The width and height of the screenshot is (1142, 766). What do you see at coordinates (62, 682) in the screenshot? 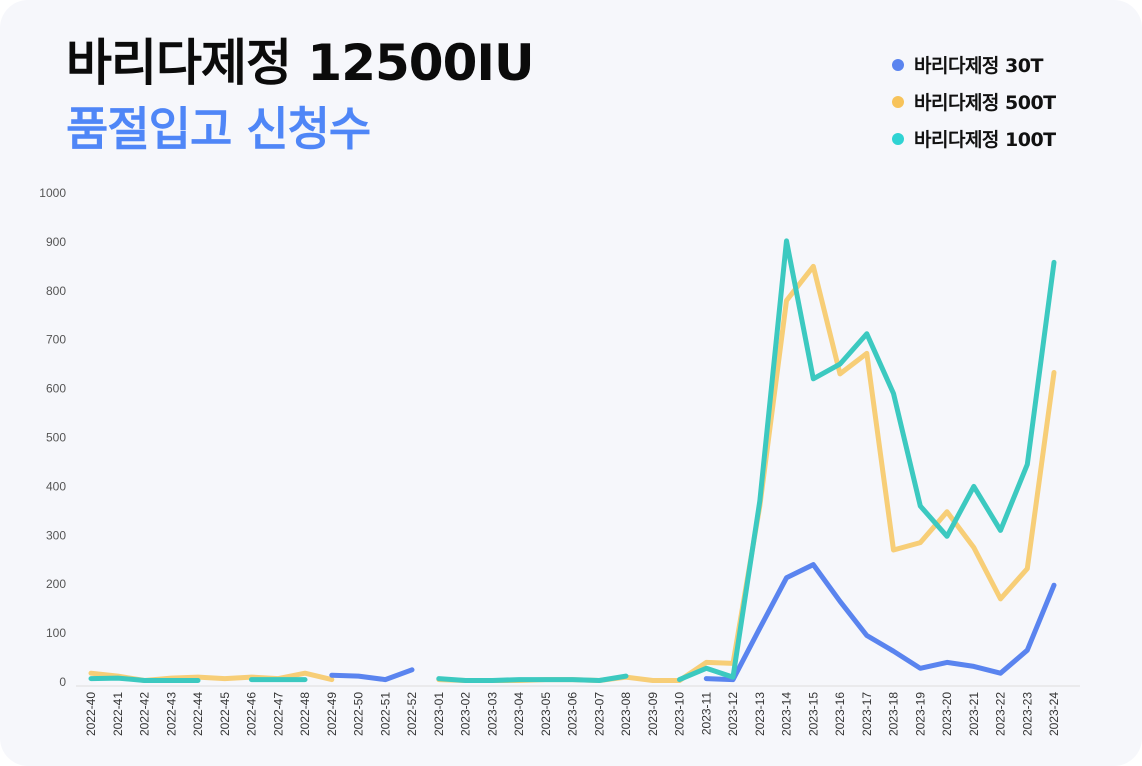
I see `y-tick-label: 0` at bounding box center [62, 682].